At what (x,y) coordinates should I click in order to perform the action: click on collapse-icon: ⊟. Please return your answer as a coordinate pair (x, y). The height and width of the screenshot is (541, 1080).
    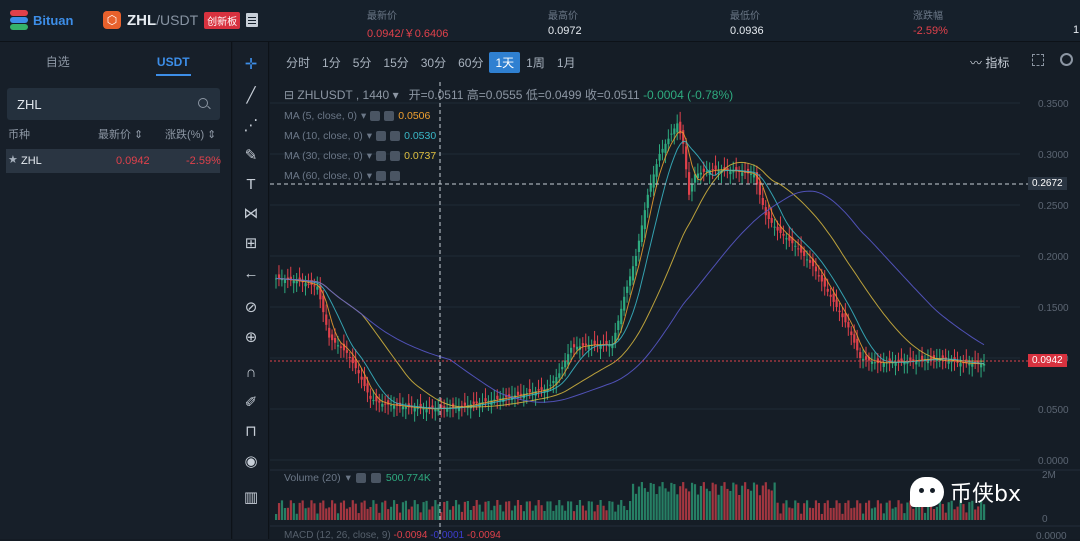
    Looking at the image, I should click on (289, 95).